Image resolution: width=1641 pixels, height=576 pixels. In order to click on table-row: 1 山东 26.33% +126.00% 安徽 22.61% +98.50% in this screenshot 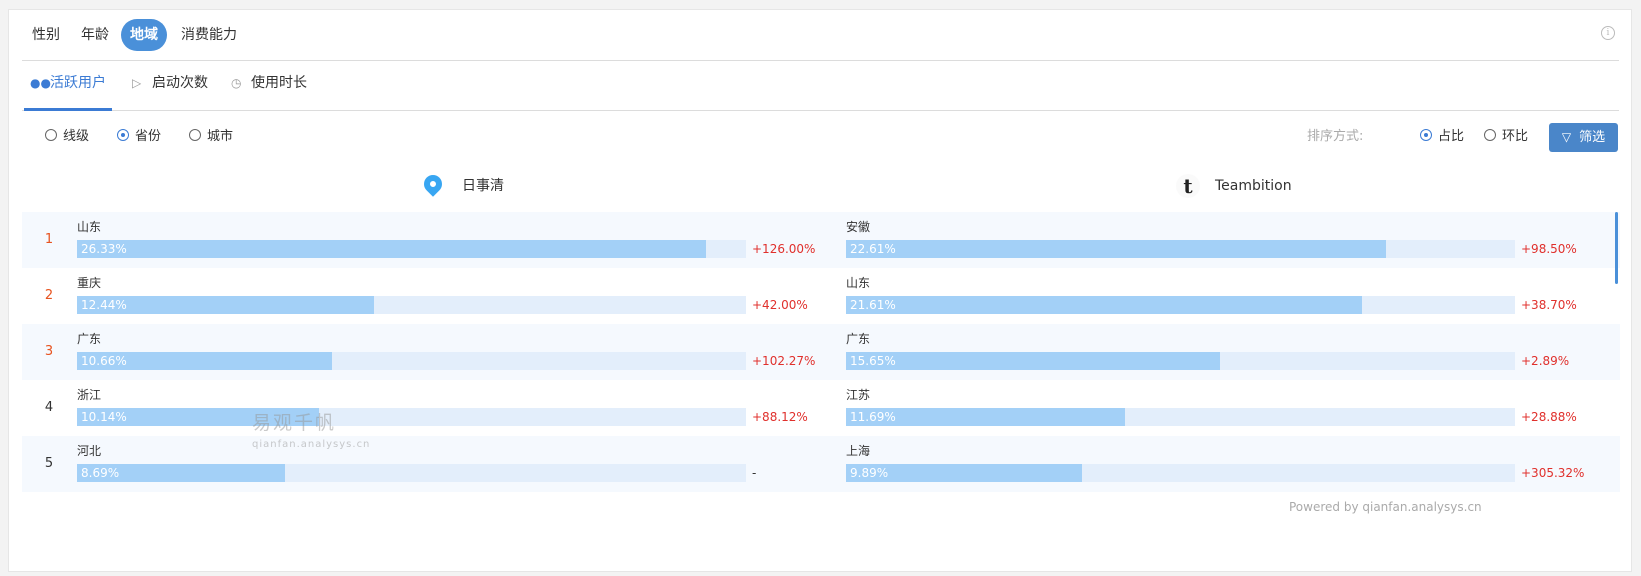, I will do `click(821, 240)`.